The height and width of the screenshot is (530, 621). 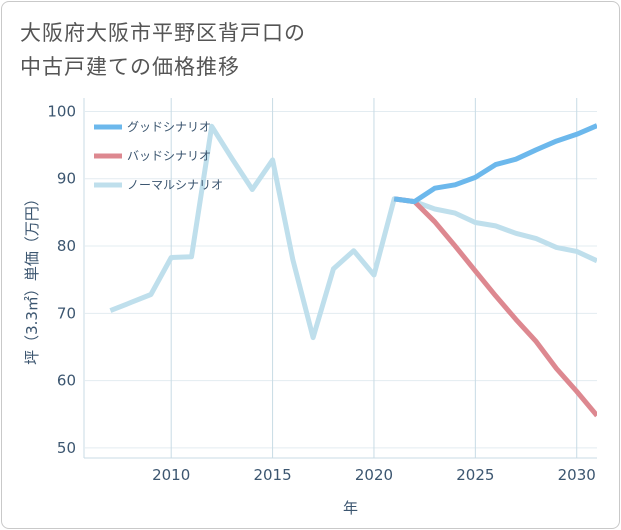 What do you see at coordinates (300, 50) in the screenshot?
I see `chart-title: 大阪府大阪市平野区背戸口の 中古戸建ての価格推移` at bounding box center [300, 50].